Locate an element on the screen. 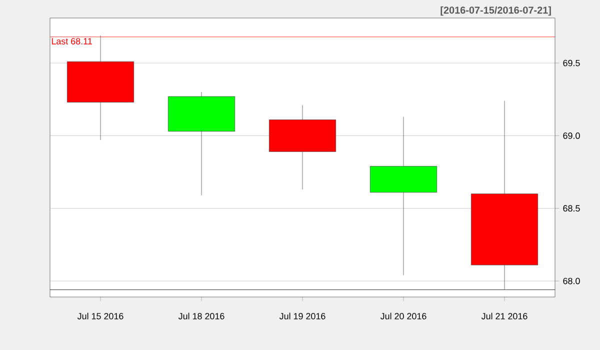  y-tick-label: 68.5 is located at coordinates (571, 208).